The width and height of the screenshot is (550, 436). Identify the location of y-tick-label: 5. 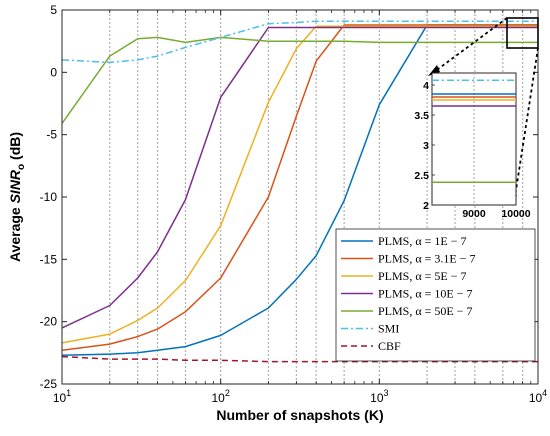
(53, 10).